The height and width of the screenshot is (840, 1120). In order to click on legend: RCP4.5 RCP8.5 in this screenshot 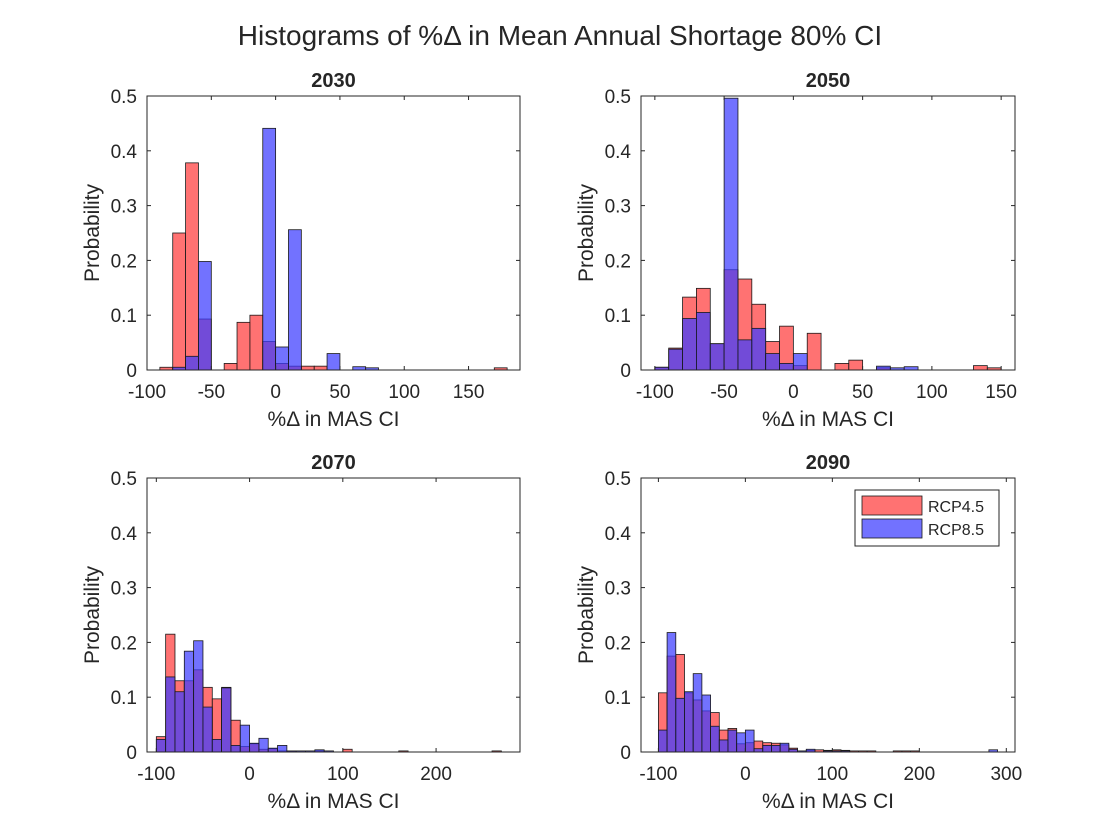, I will do `click(927, 518)`.